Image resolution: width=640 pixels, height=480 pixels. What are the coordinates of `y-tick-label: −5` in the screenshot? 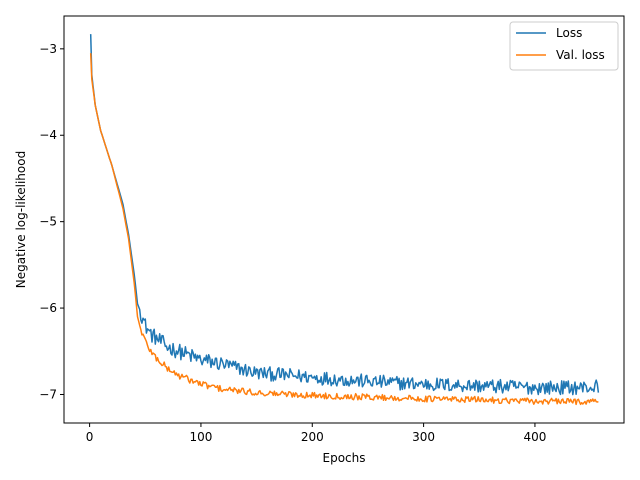 It's located at (48, 222).